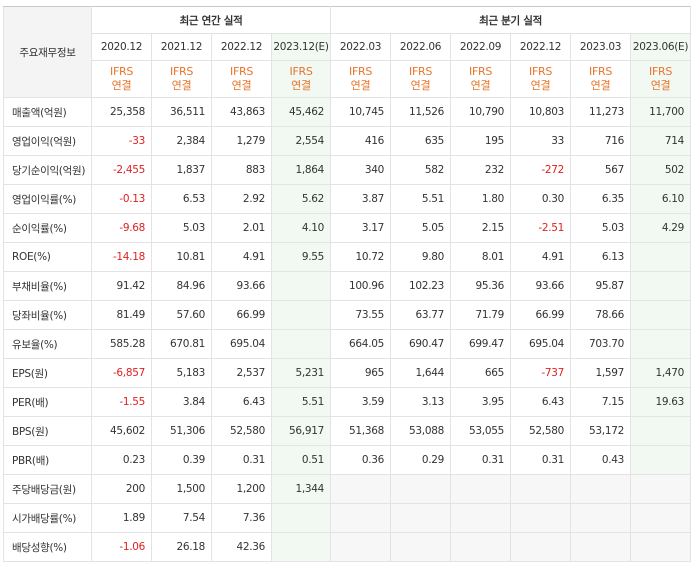 This screenshot has width=693, height=567. Describe the element at coordinates (600, 47) in the screenshot. I see `period-header: 2023.03` at that location.